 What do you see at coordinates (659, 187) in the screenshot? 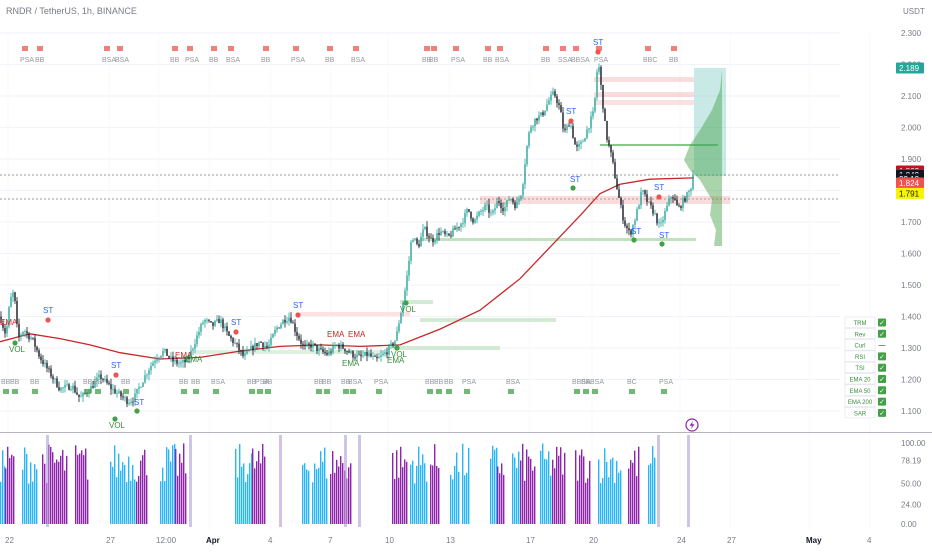
I see `supertrend-label: ST` at bounding box center [659, 187].